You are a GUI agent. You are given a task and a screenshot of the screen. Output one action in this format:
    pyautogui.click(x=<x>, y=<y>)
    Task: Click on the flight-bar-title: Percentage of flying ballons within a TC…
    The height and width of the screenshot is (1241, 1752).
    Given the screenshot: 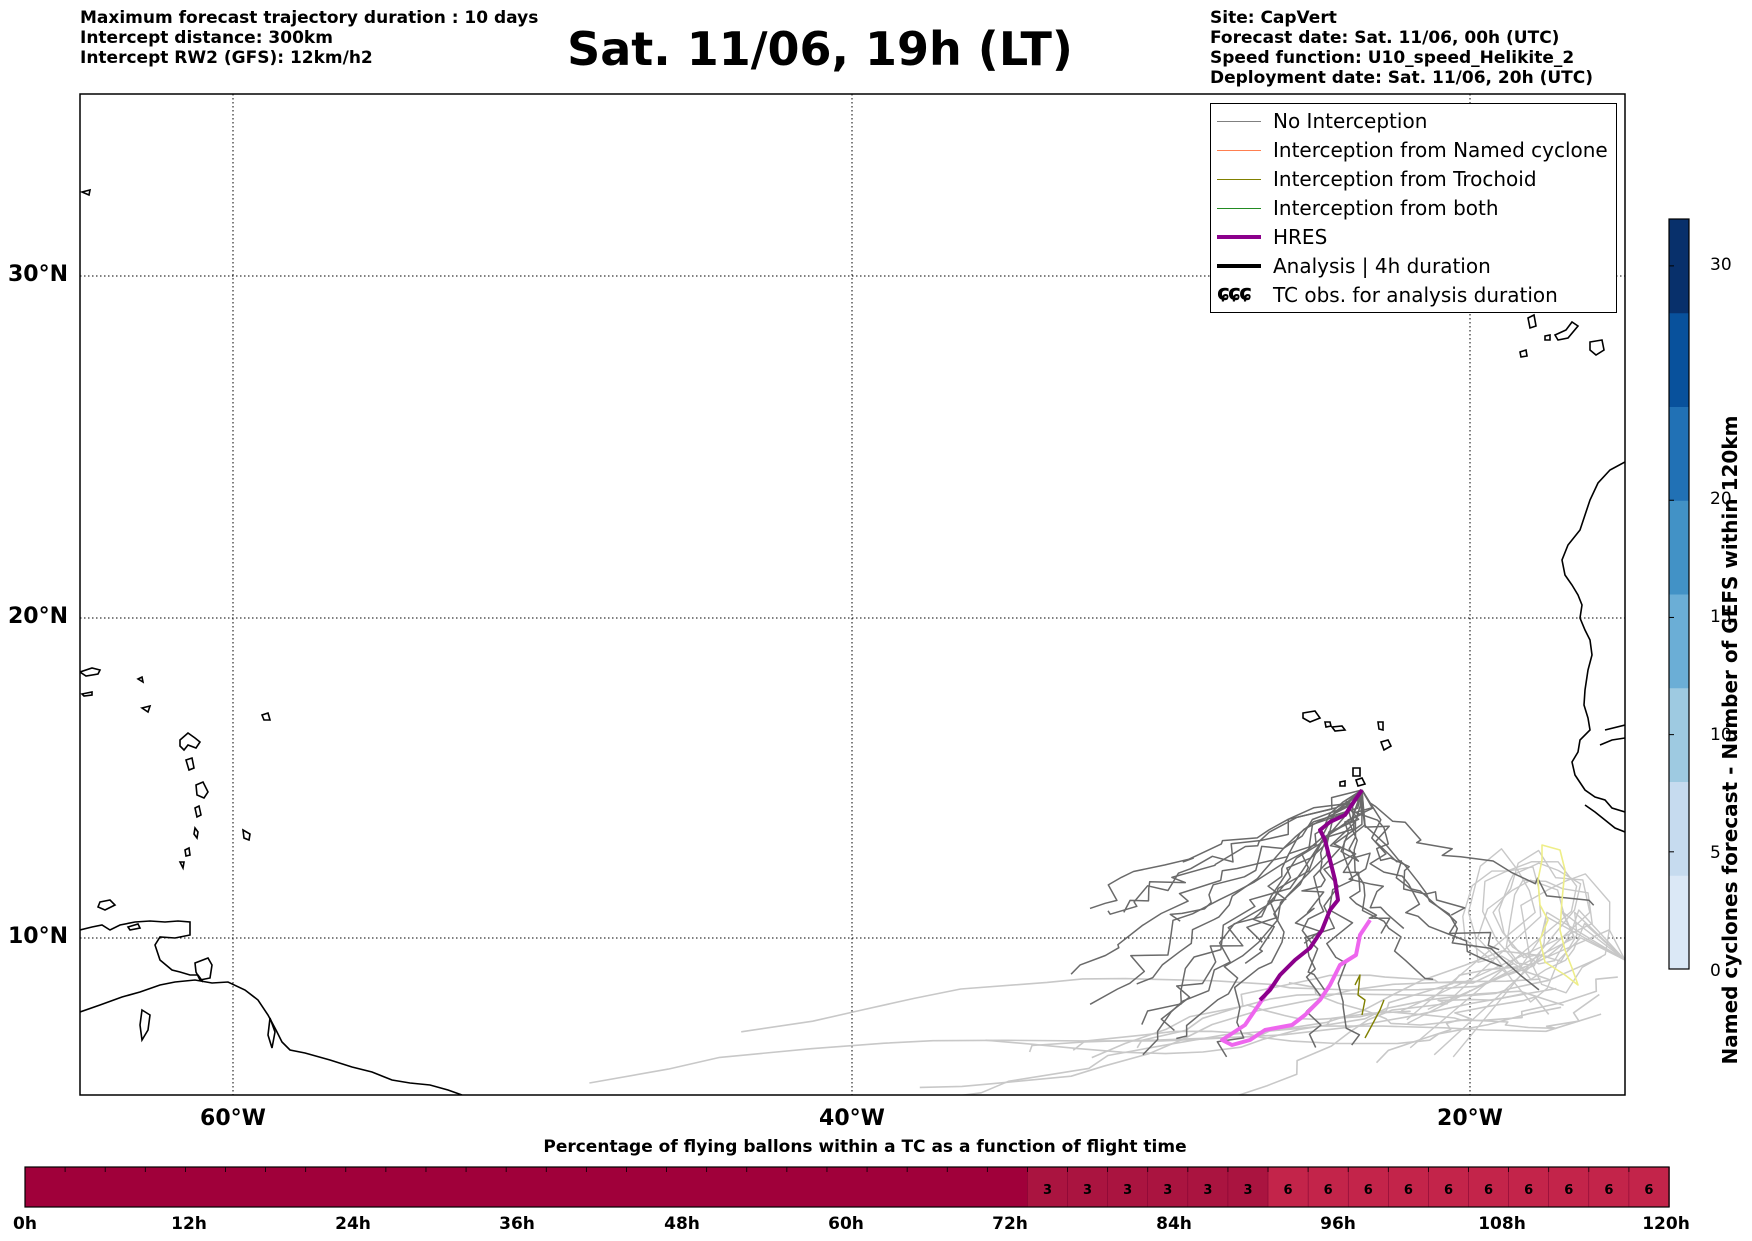 What is the action you would take?
    pyautogui.click(x=865, y=1147)
    